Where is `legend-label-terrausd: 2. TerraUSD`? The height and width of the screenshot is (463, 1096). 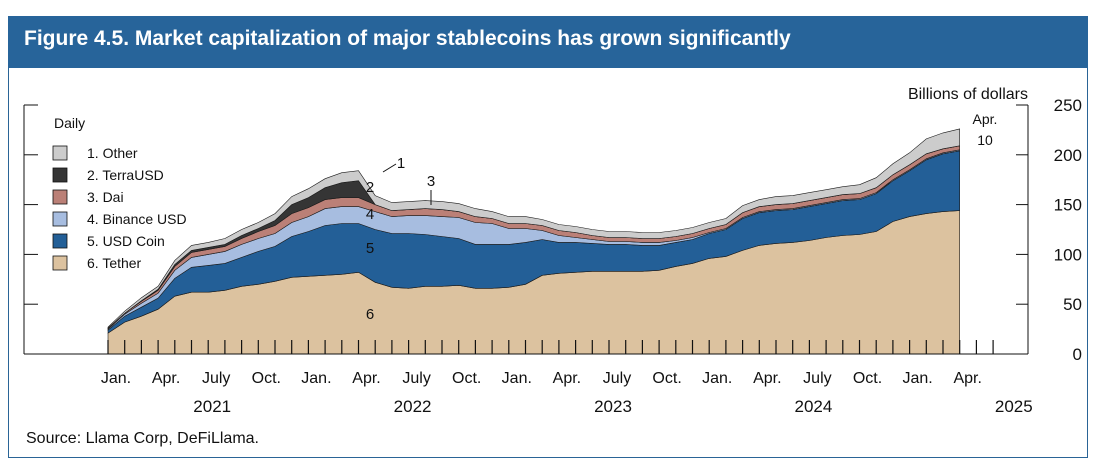 legend-label-terrausd: 2. TerraUSD is located at coordinates (125, 175).